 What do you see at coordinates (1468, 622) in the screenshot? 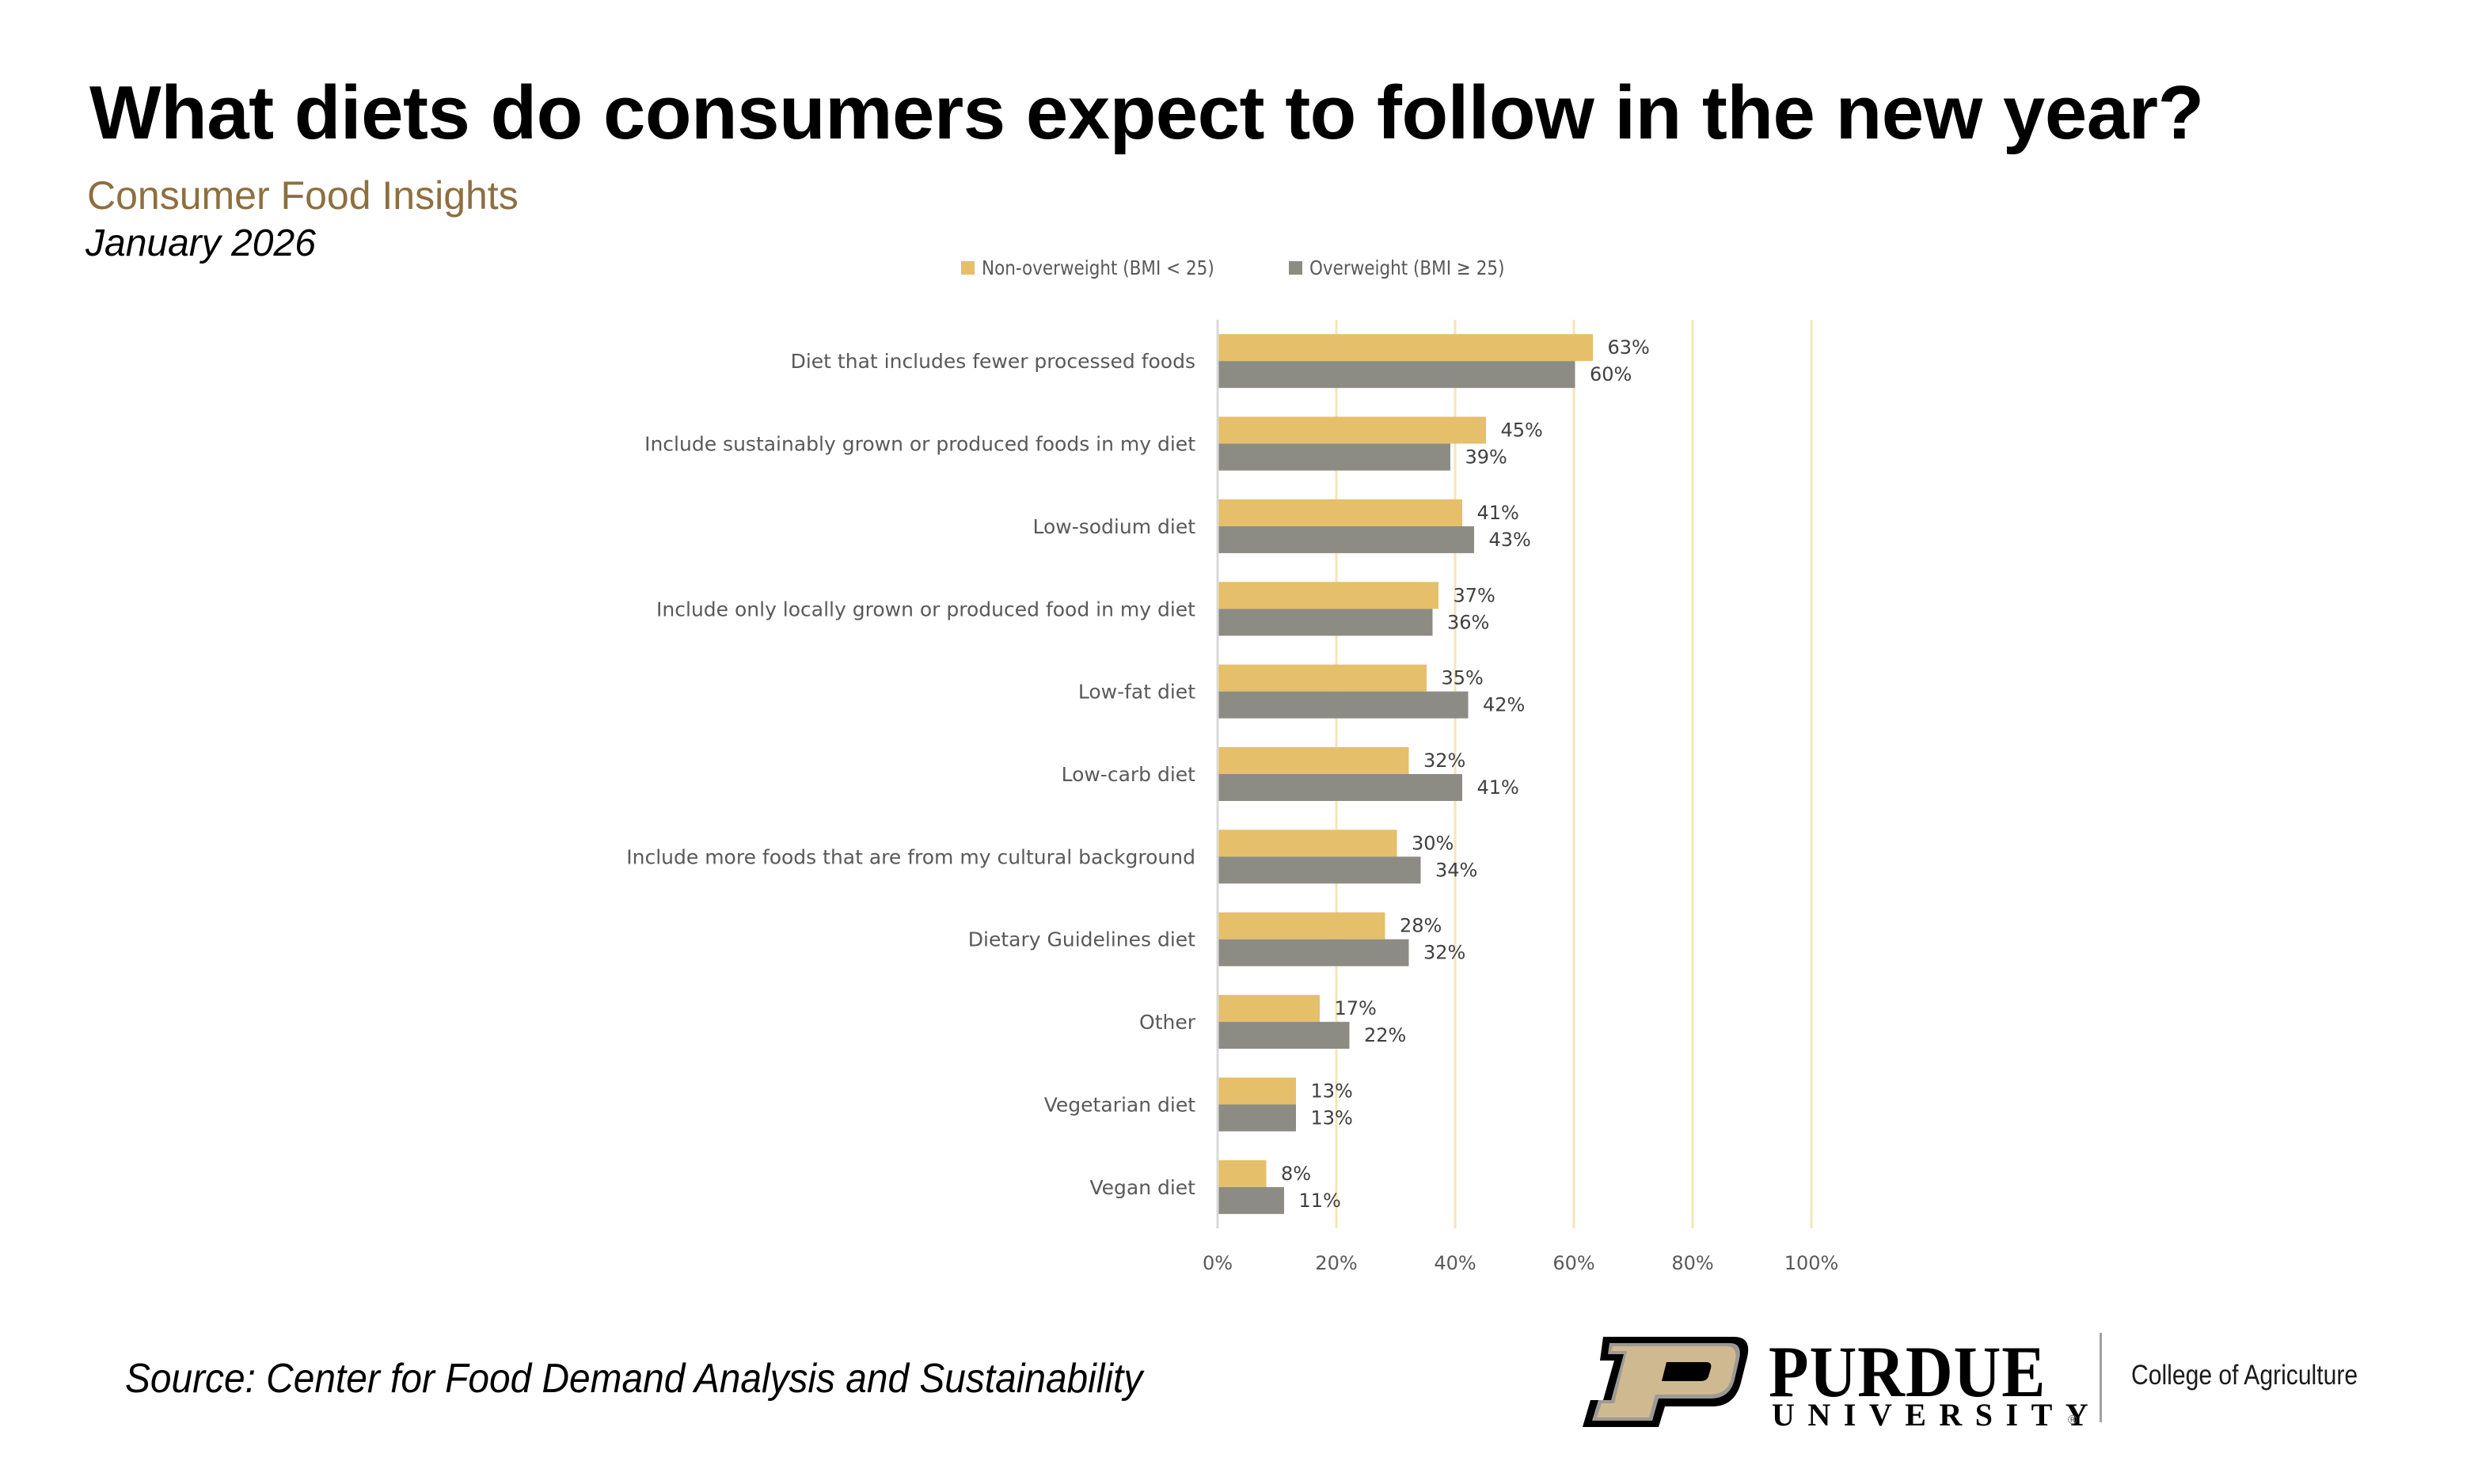
I see `data-label: 36%` at bounding box center [1468, 622].